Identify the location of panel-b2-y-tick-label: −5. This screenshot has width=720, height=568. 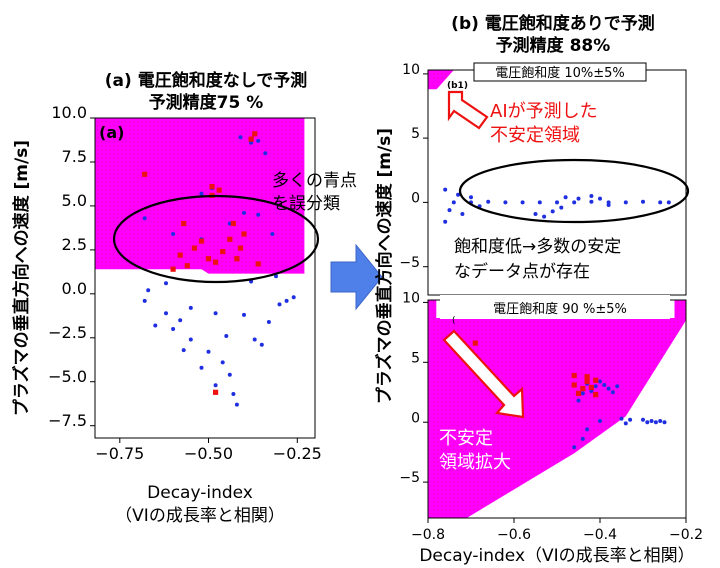
(409, 478).